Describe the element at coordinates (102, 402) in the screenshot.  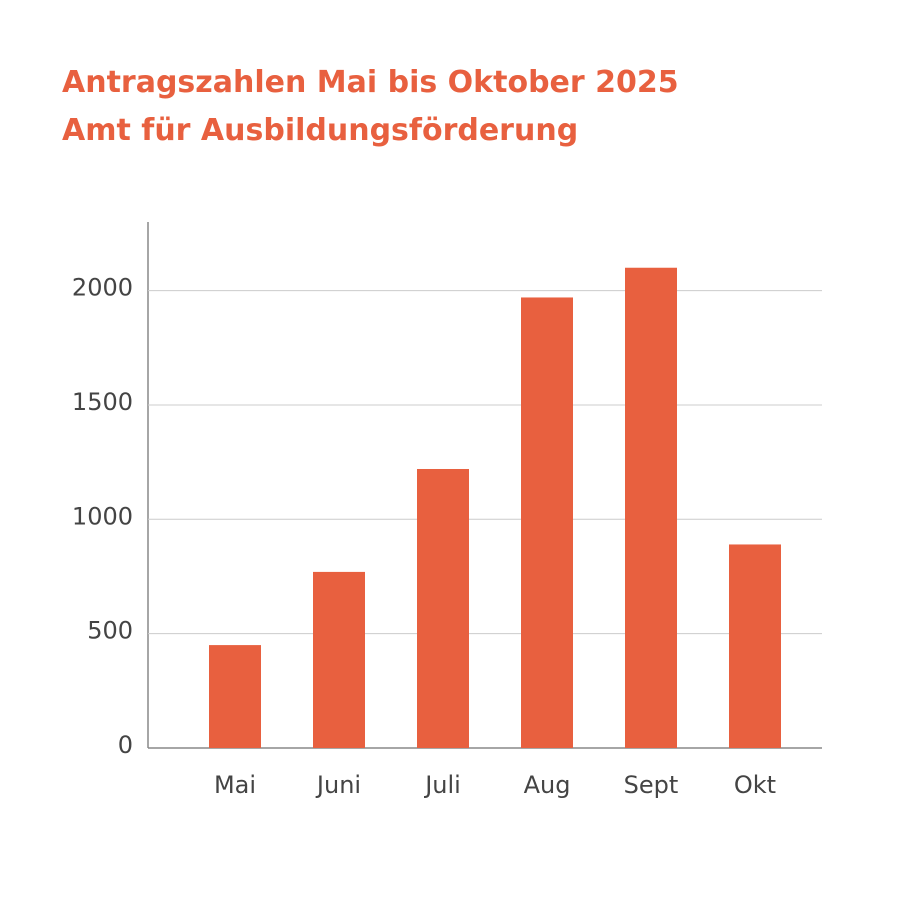
I see `y-tick-label: 1500` at that location.